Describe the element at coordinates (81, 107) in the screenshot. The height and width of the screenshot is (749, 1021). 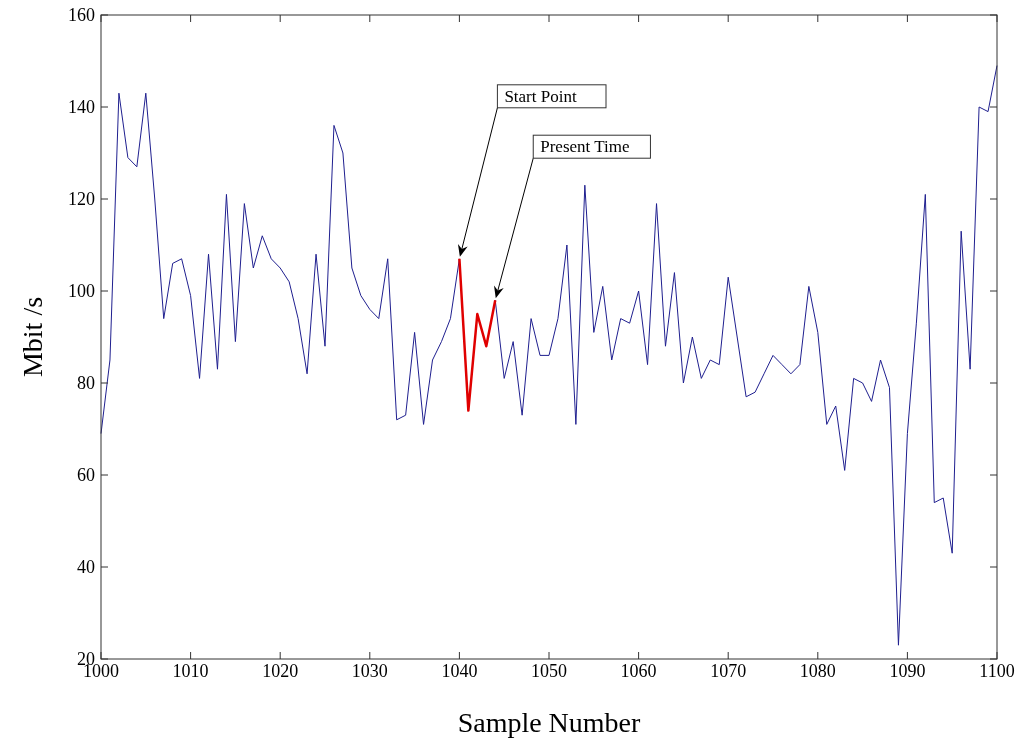
I see `y-tick-label: 140` at that location.